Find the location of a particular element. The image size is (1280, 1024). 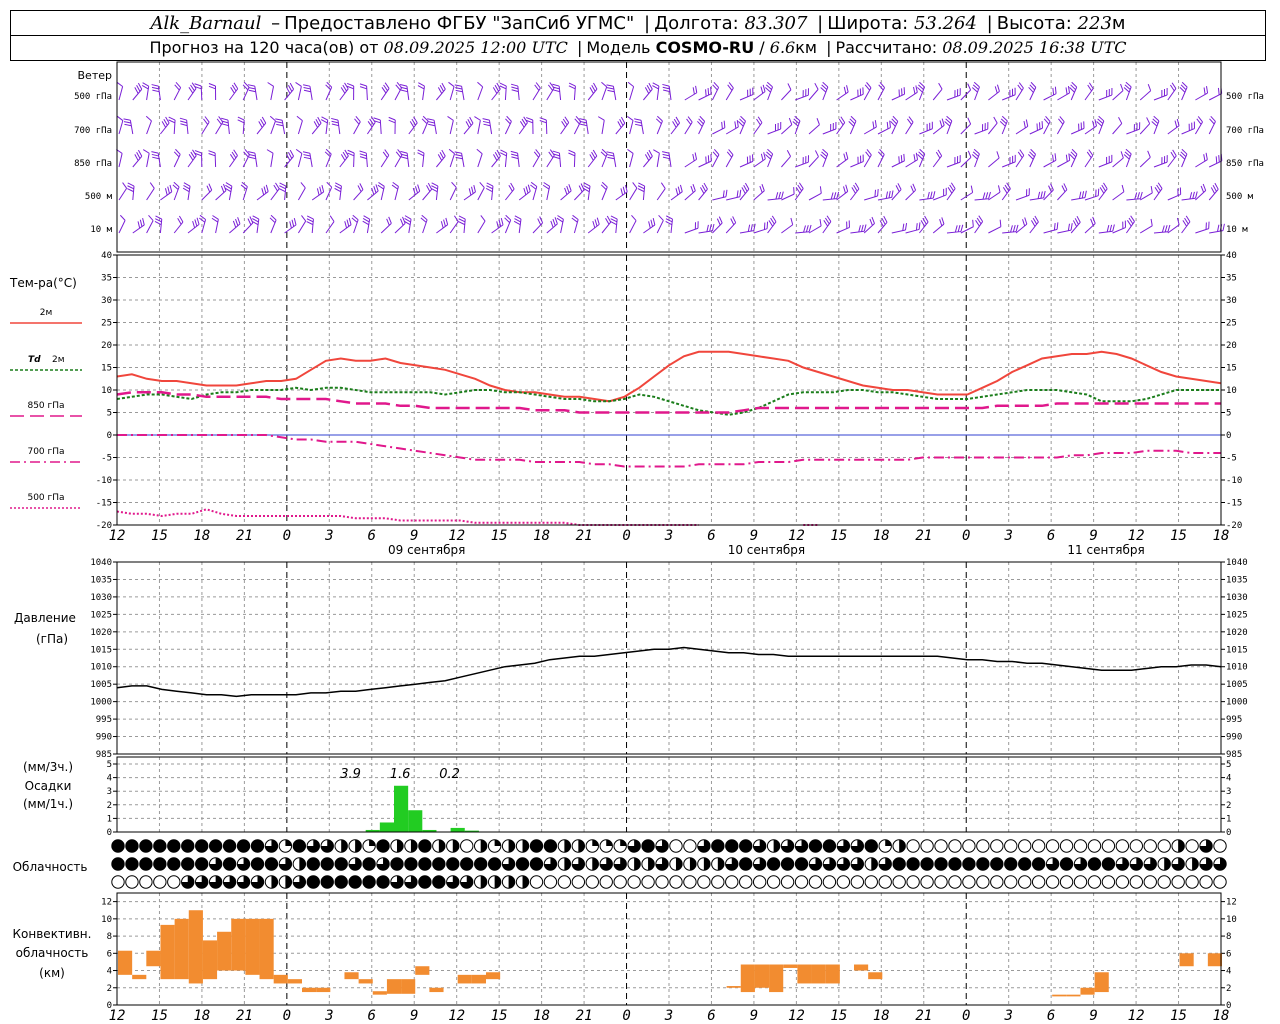

temperature-tick-label-right: 5 is located at coordinates (1228, 414).